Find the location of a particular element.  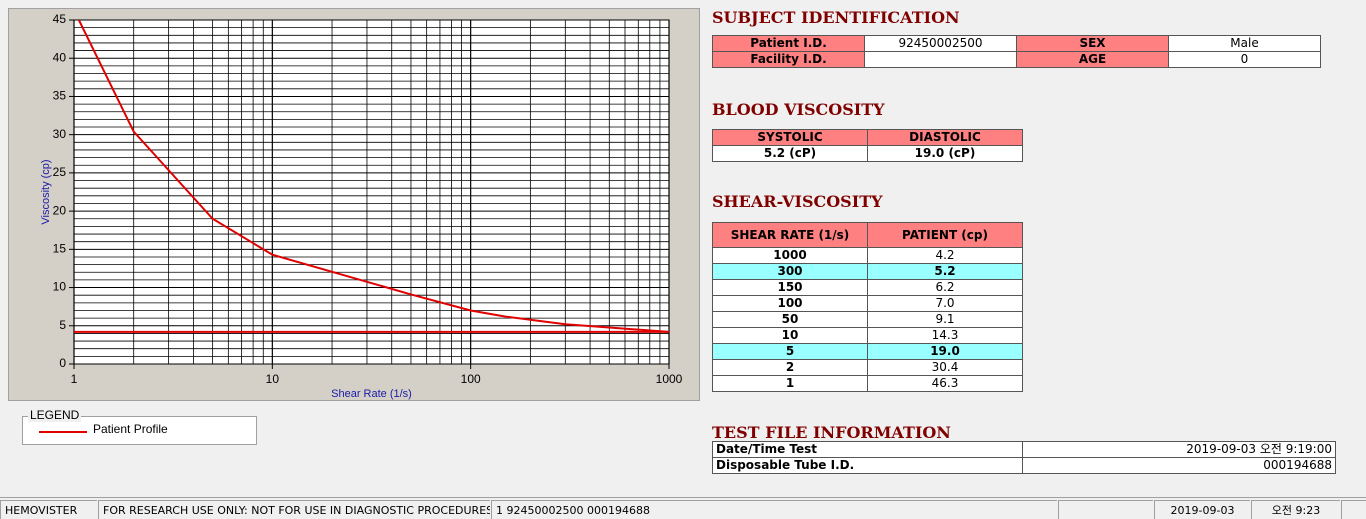

table-cell: SEX is located at coordinates (1092, 43).